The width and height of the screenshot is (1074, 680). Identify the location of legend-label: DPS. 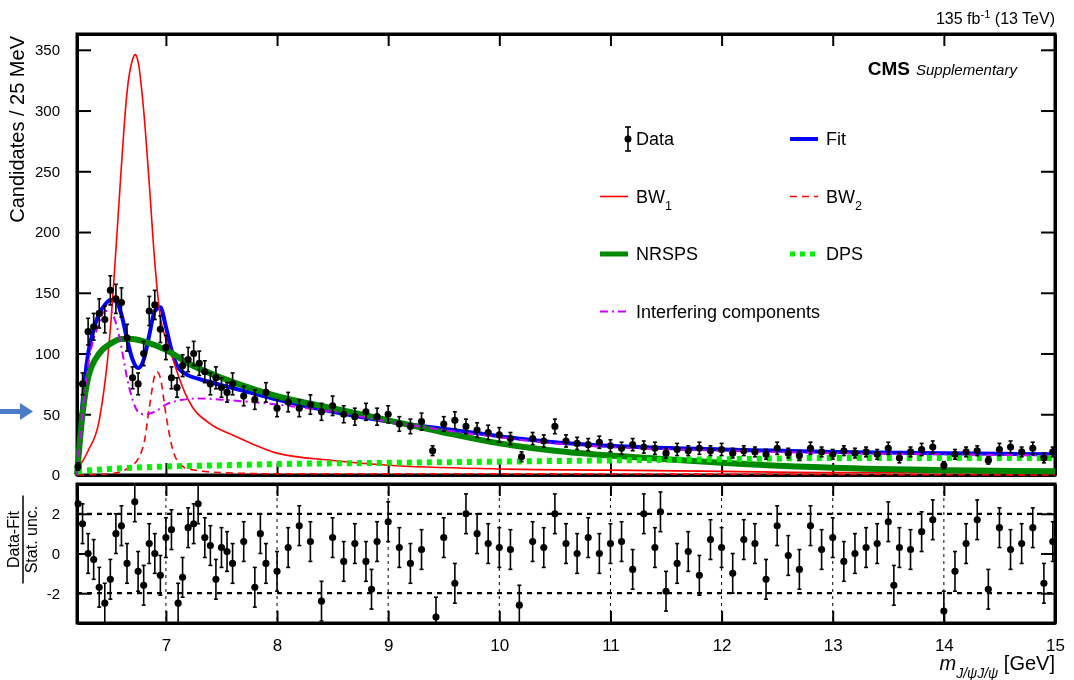
(845, 254).